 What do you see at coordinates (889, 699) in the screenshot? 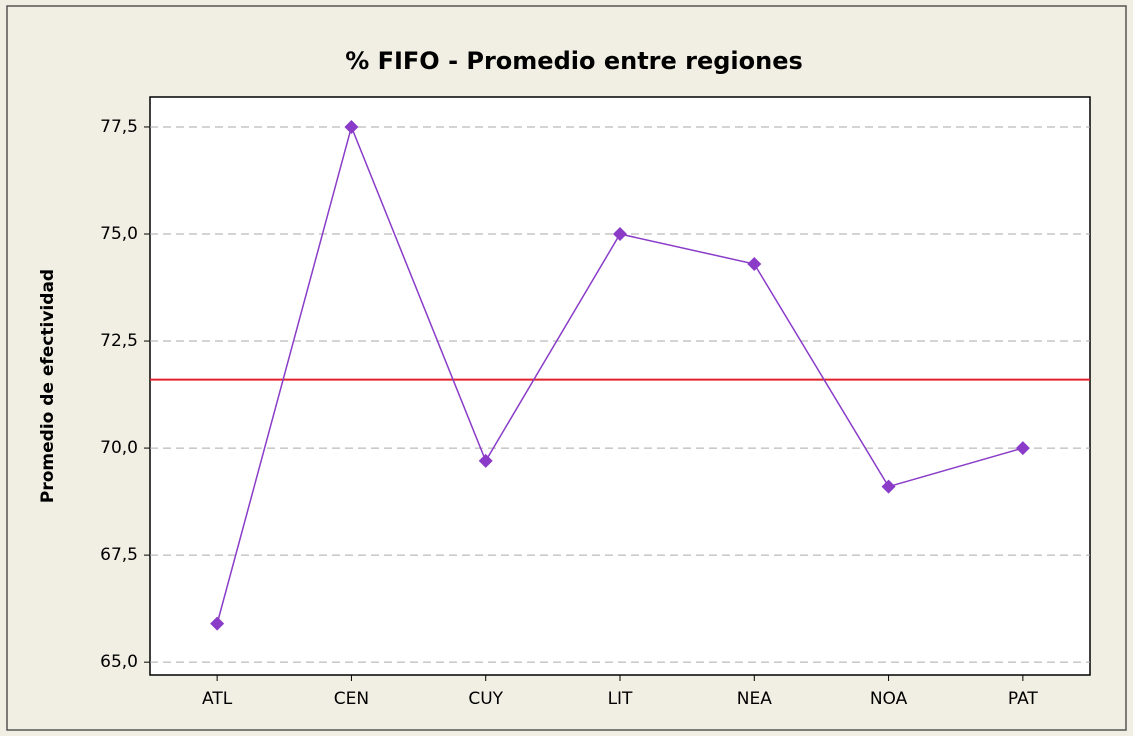
I see `x-tick-label: NOA` at bounding box center [889, 699].